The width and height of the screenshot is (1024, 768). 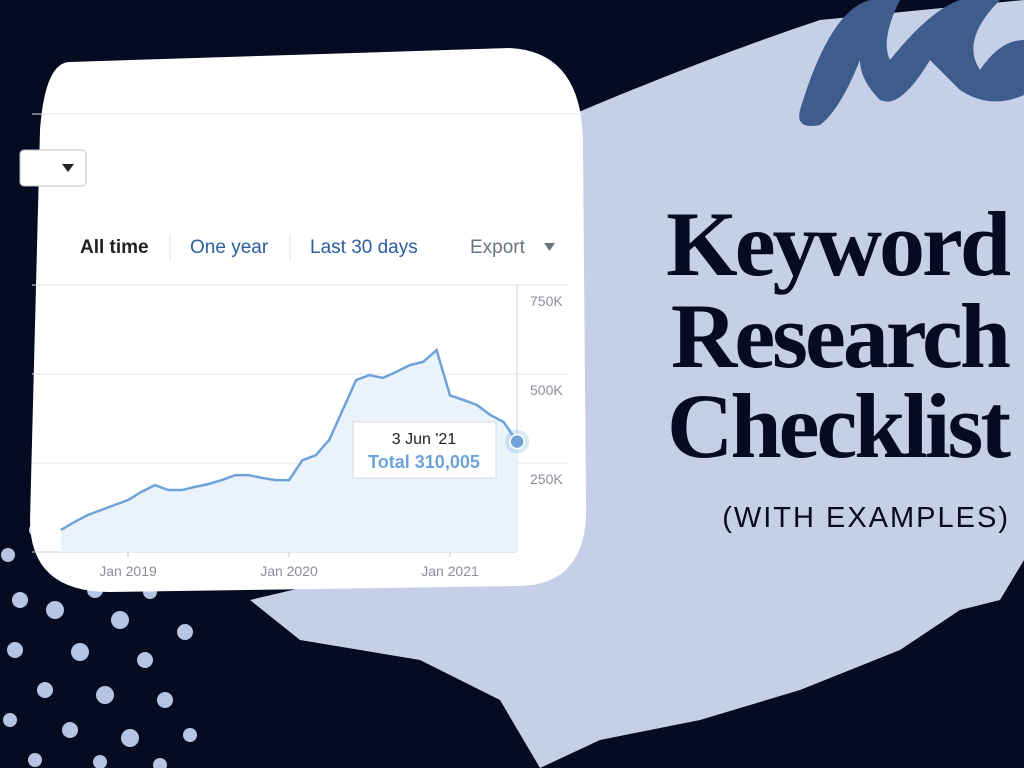 I want to click on tab: One year, so click(x=229, y=247).